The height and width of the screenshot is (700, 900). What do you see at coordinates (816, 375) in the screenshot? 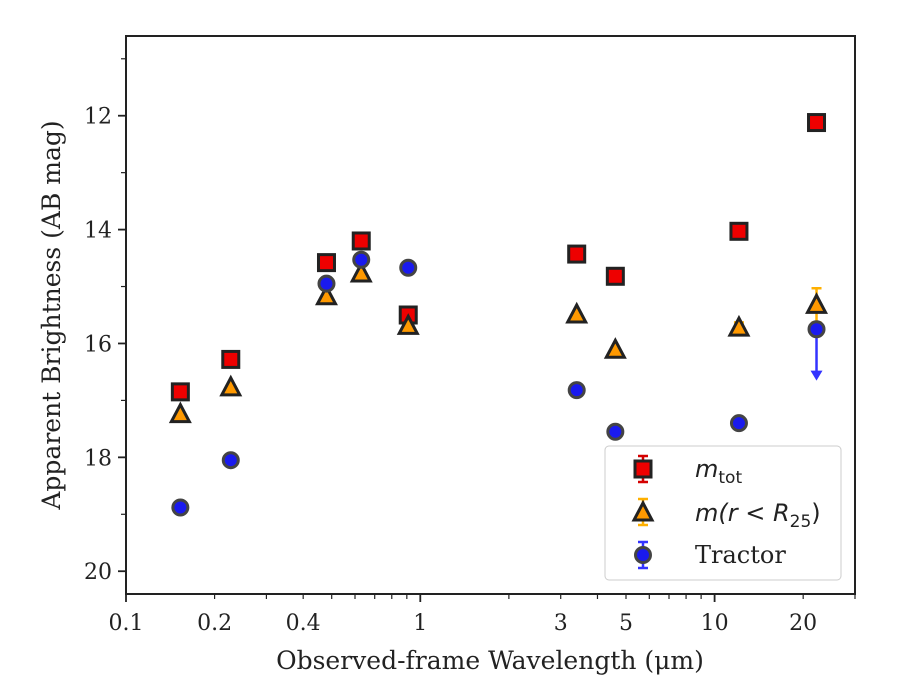
I see `tractor-upper-limit-arrow` at bounding box center [816, 375].